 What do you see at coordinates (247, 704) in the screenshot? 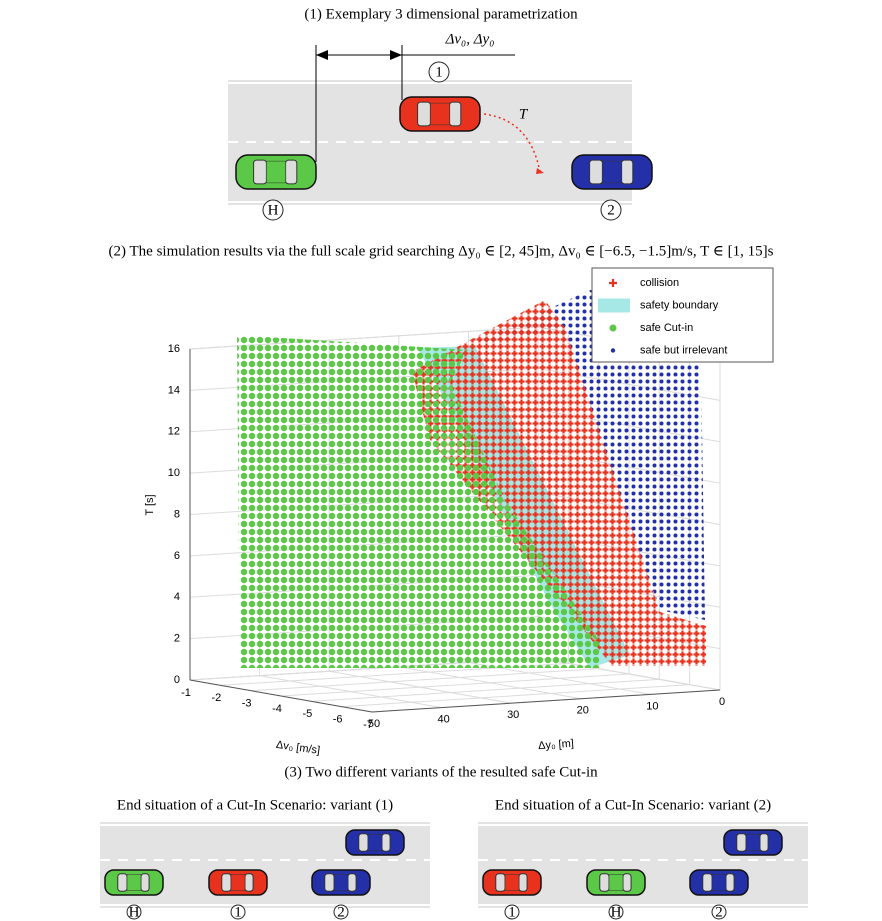
I see `x-tick-label: -3` at bounding box center [247, 704].